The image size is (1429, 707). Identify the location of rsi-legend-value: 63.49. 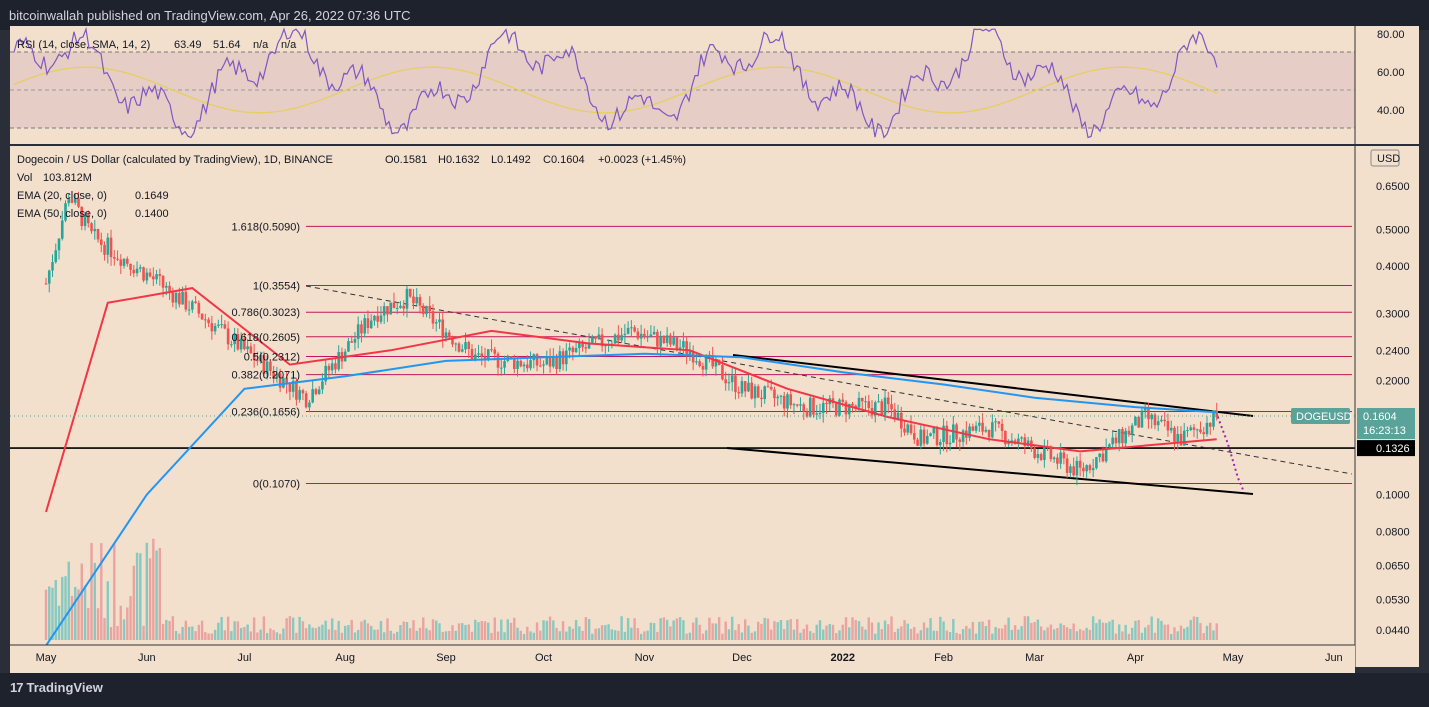
(188, 45).